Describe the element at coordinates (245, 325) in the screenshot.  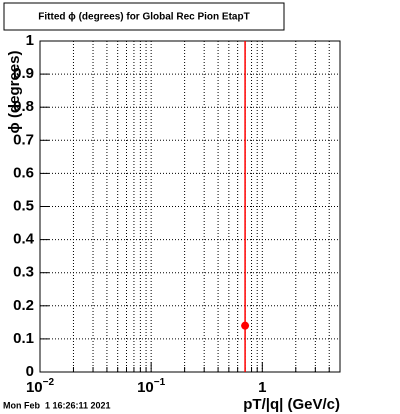
I see `point` at that location.